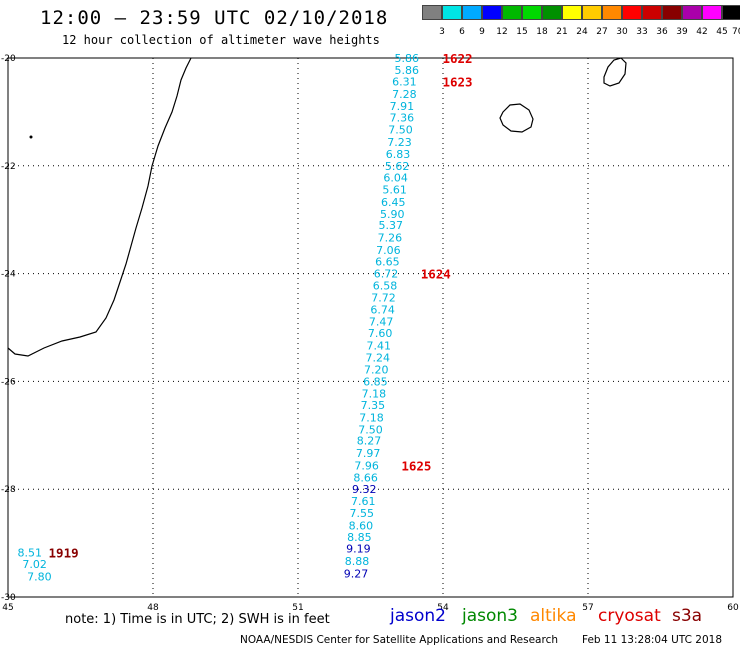  Describe the element at coordinates (682, 32) in the screenshot. I see `scale-label: 39` at that location.